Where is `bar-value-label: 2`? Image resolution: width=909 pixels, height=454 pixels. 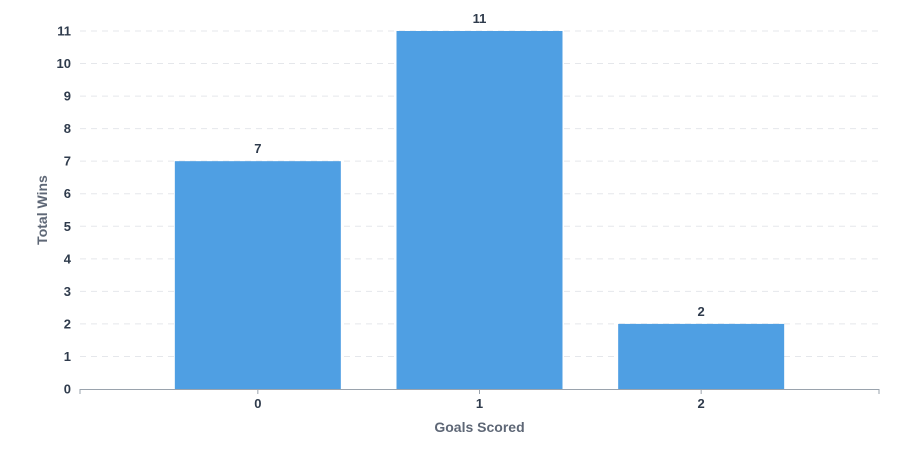
bar-value-label: 2 is located at coordinates (701, 311).